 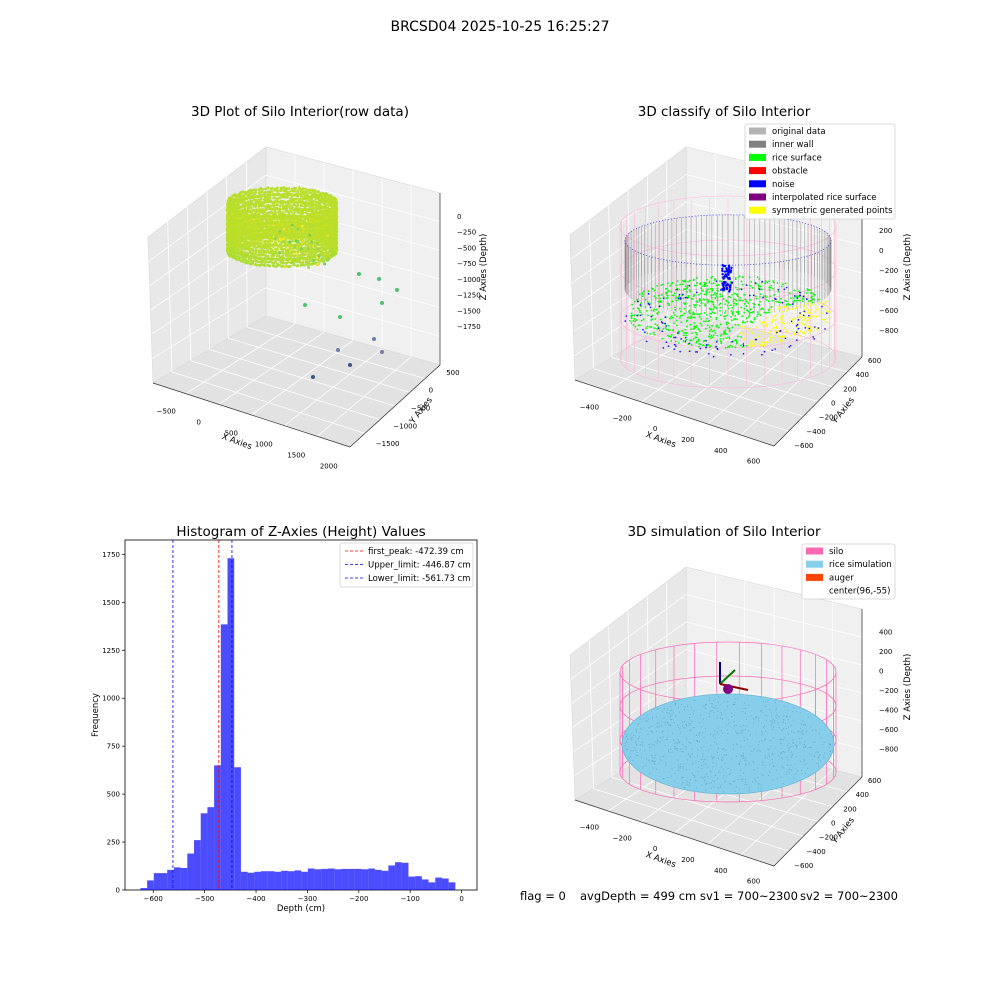 What do you see at coordinates (395, 406) in the screenshot?
I see `raw-y-axis-line` at bounding box center [395, 406].